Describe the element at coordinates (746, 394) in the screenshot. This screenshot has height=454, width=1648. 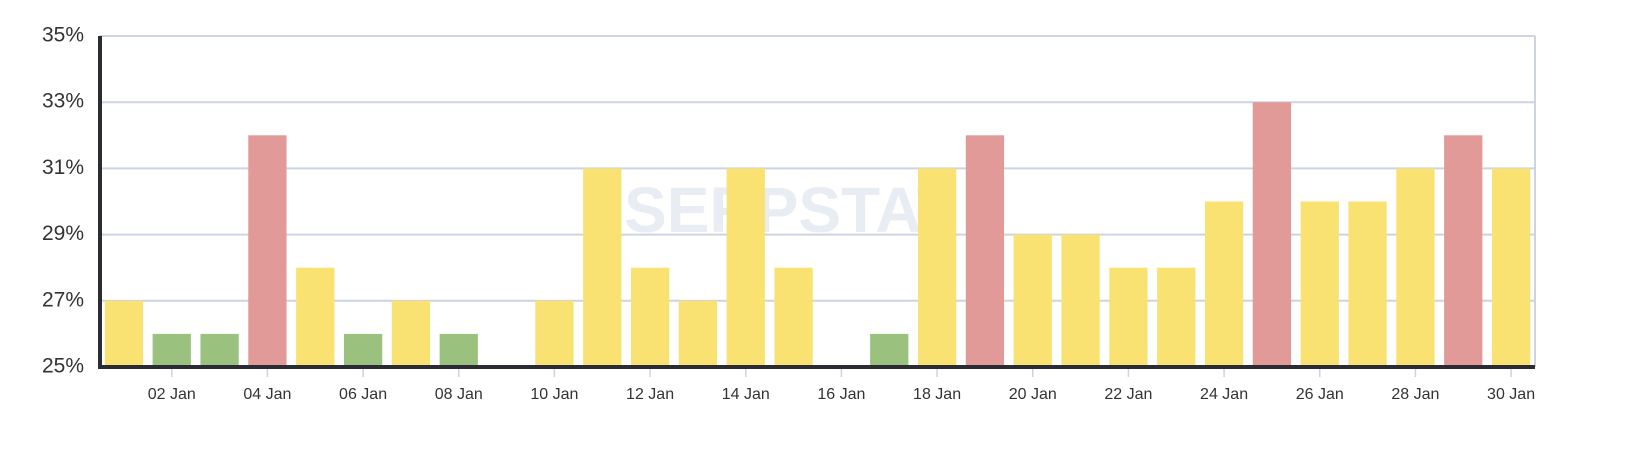
I see `x-tick-label: 14 Jan` at that location.